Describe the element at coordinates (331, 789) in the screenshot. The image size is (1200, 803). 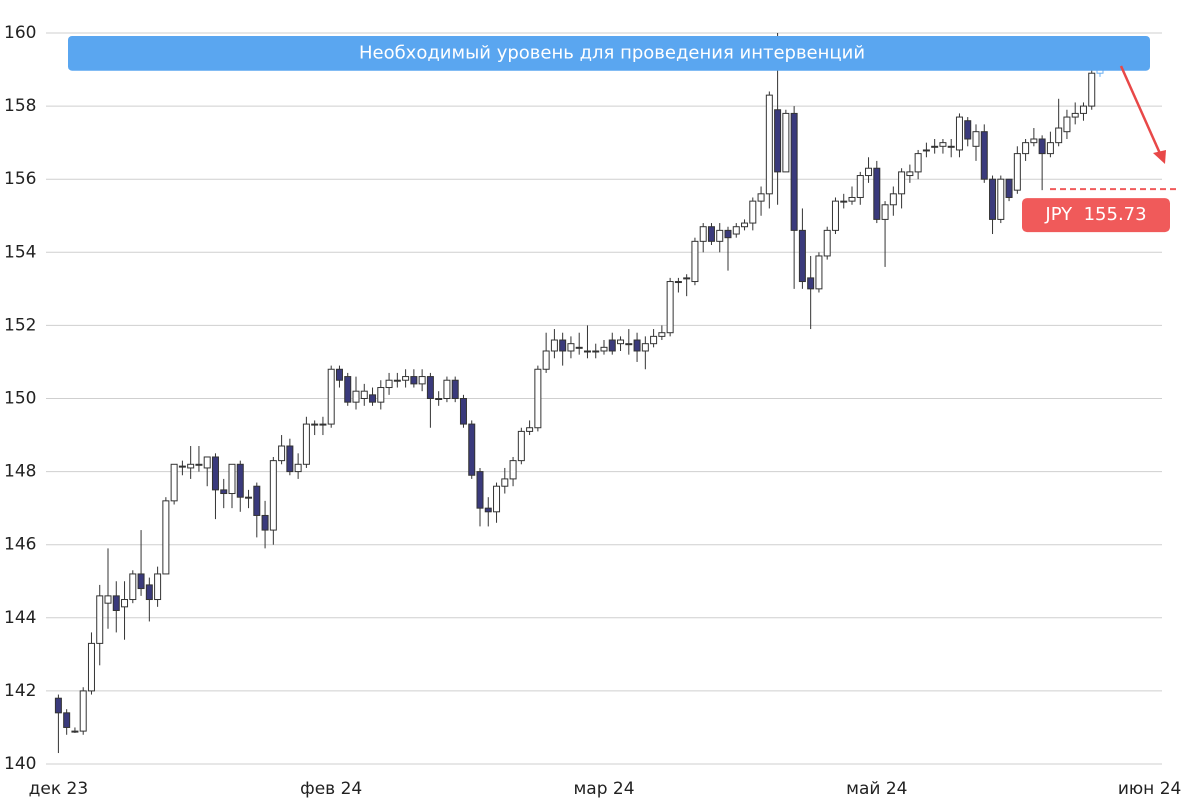
I see `x-tick-label: фев 24` at that location.